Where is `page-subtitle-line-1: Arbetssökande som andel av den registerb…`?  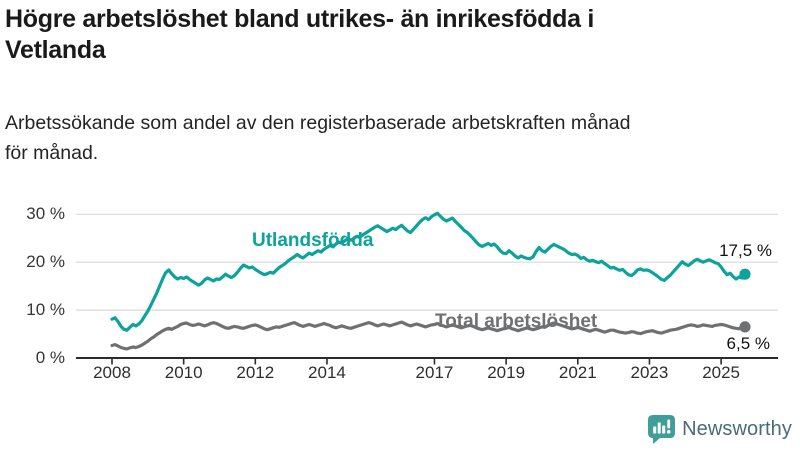
page-subtitle-line-1: Arbetssökande som andel av den registerb… is located at coordinates (318, 123).